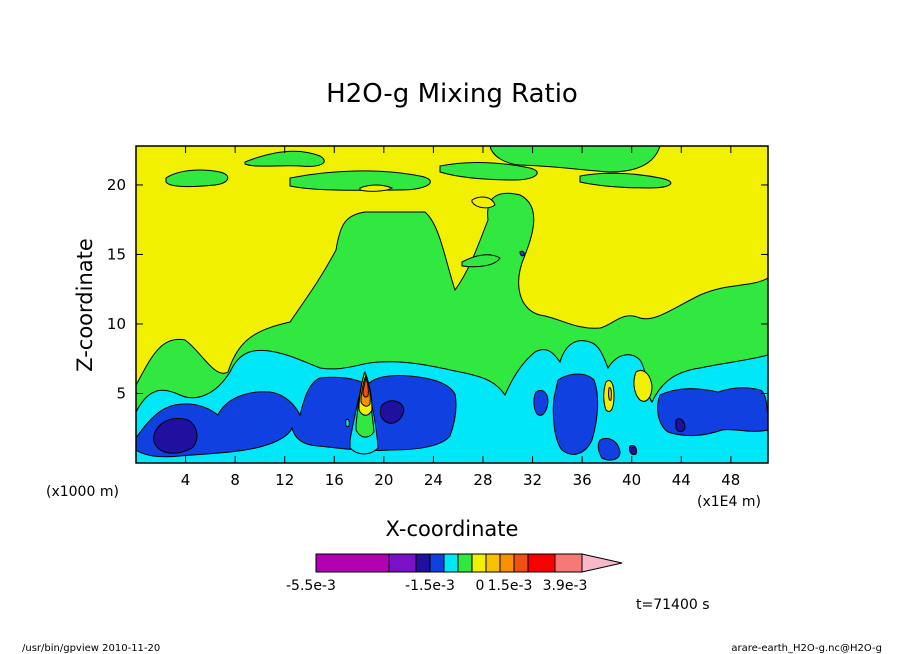 Image resolution: width=904 pixels, height=654 pixels. Describe the element at coordinates (433, 480) in the screenshot. I see `x-tick-label: 24` at that location.